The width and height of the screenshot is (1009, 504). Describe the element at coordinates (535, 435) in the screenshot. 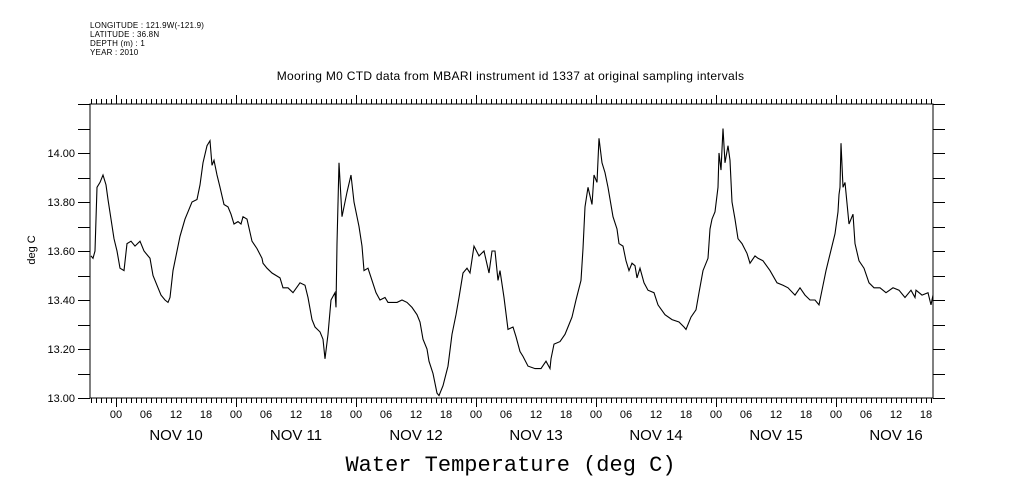

I see `x-day-label: NOV 13` at that location.